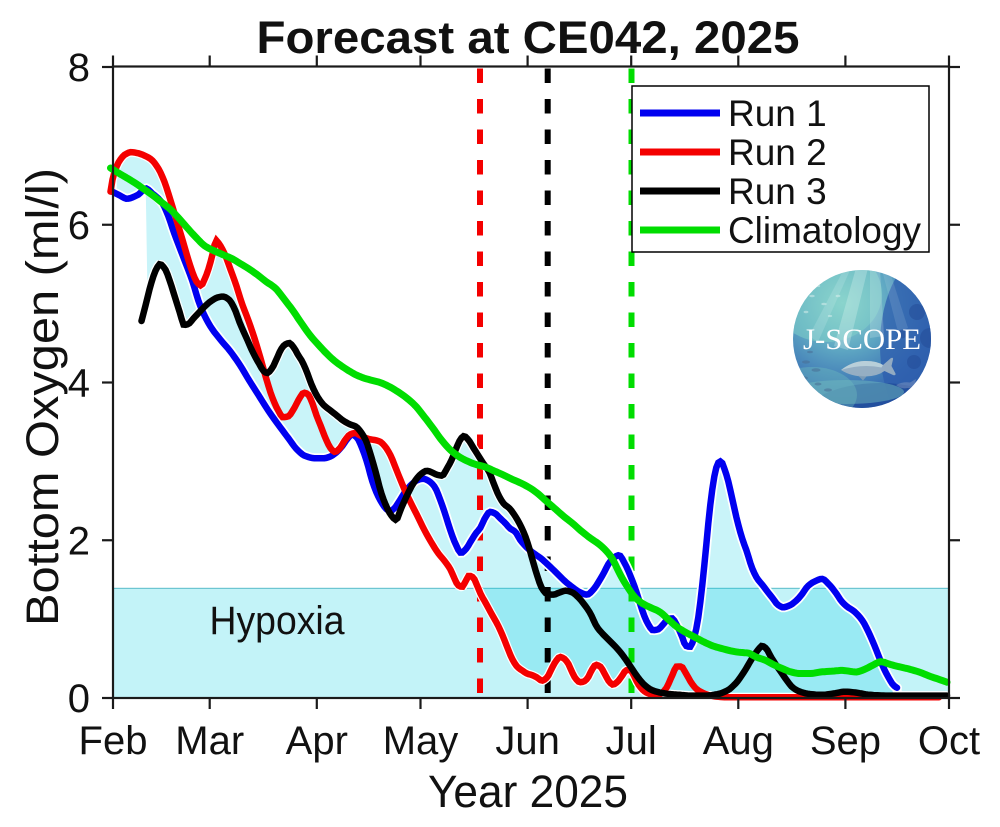 Image resolution: width=1000 pixels, height=827 pixels. Describe the element at coordinates (79, 384) in the screenshot. I see `svg-text: 4` at that location.